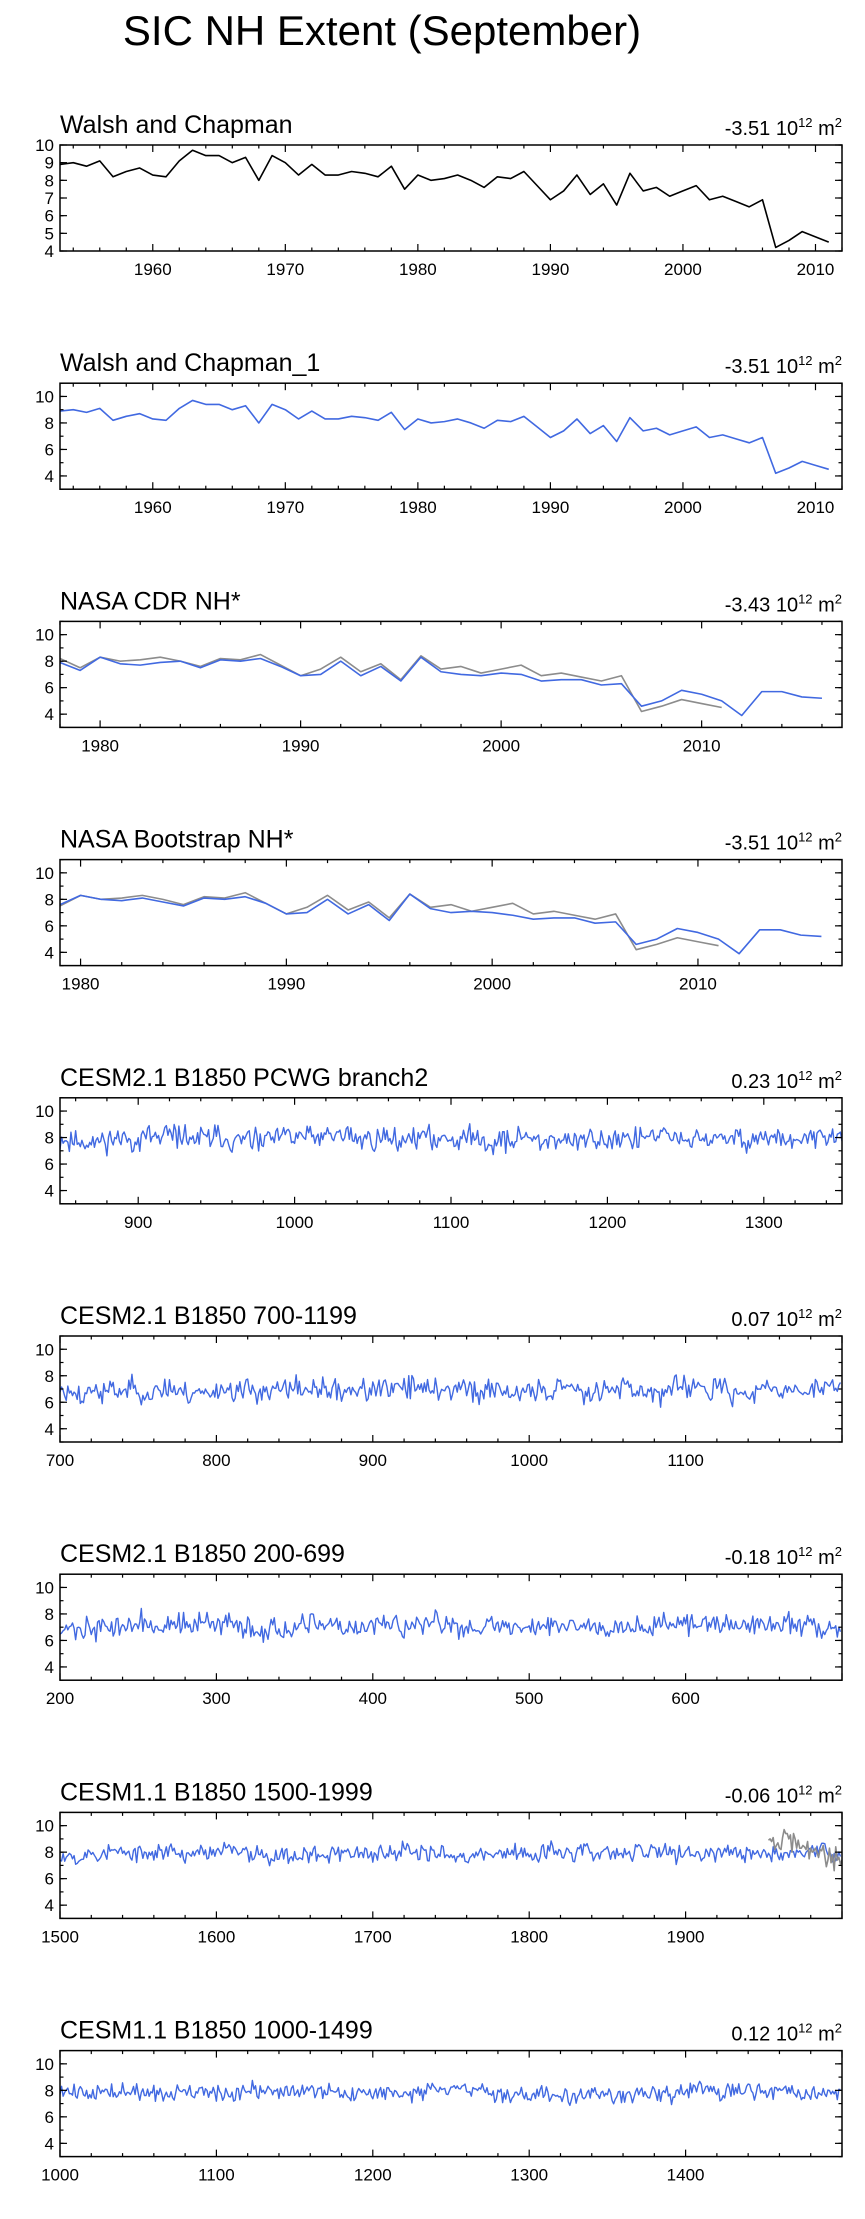 This screenshot has height=2219, width=865. What do you see at coordinates (686, 1936) in the screenshot?
I see `x-tick-label: 1900` at bounding box center [686, 1936].